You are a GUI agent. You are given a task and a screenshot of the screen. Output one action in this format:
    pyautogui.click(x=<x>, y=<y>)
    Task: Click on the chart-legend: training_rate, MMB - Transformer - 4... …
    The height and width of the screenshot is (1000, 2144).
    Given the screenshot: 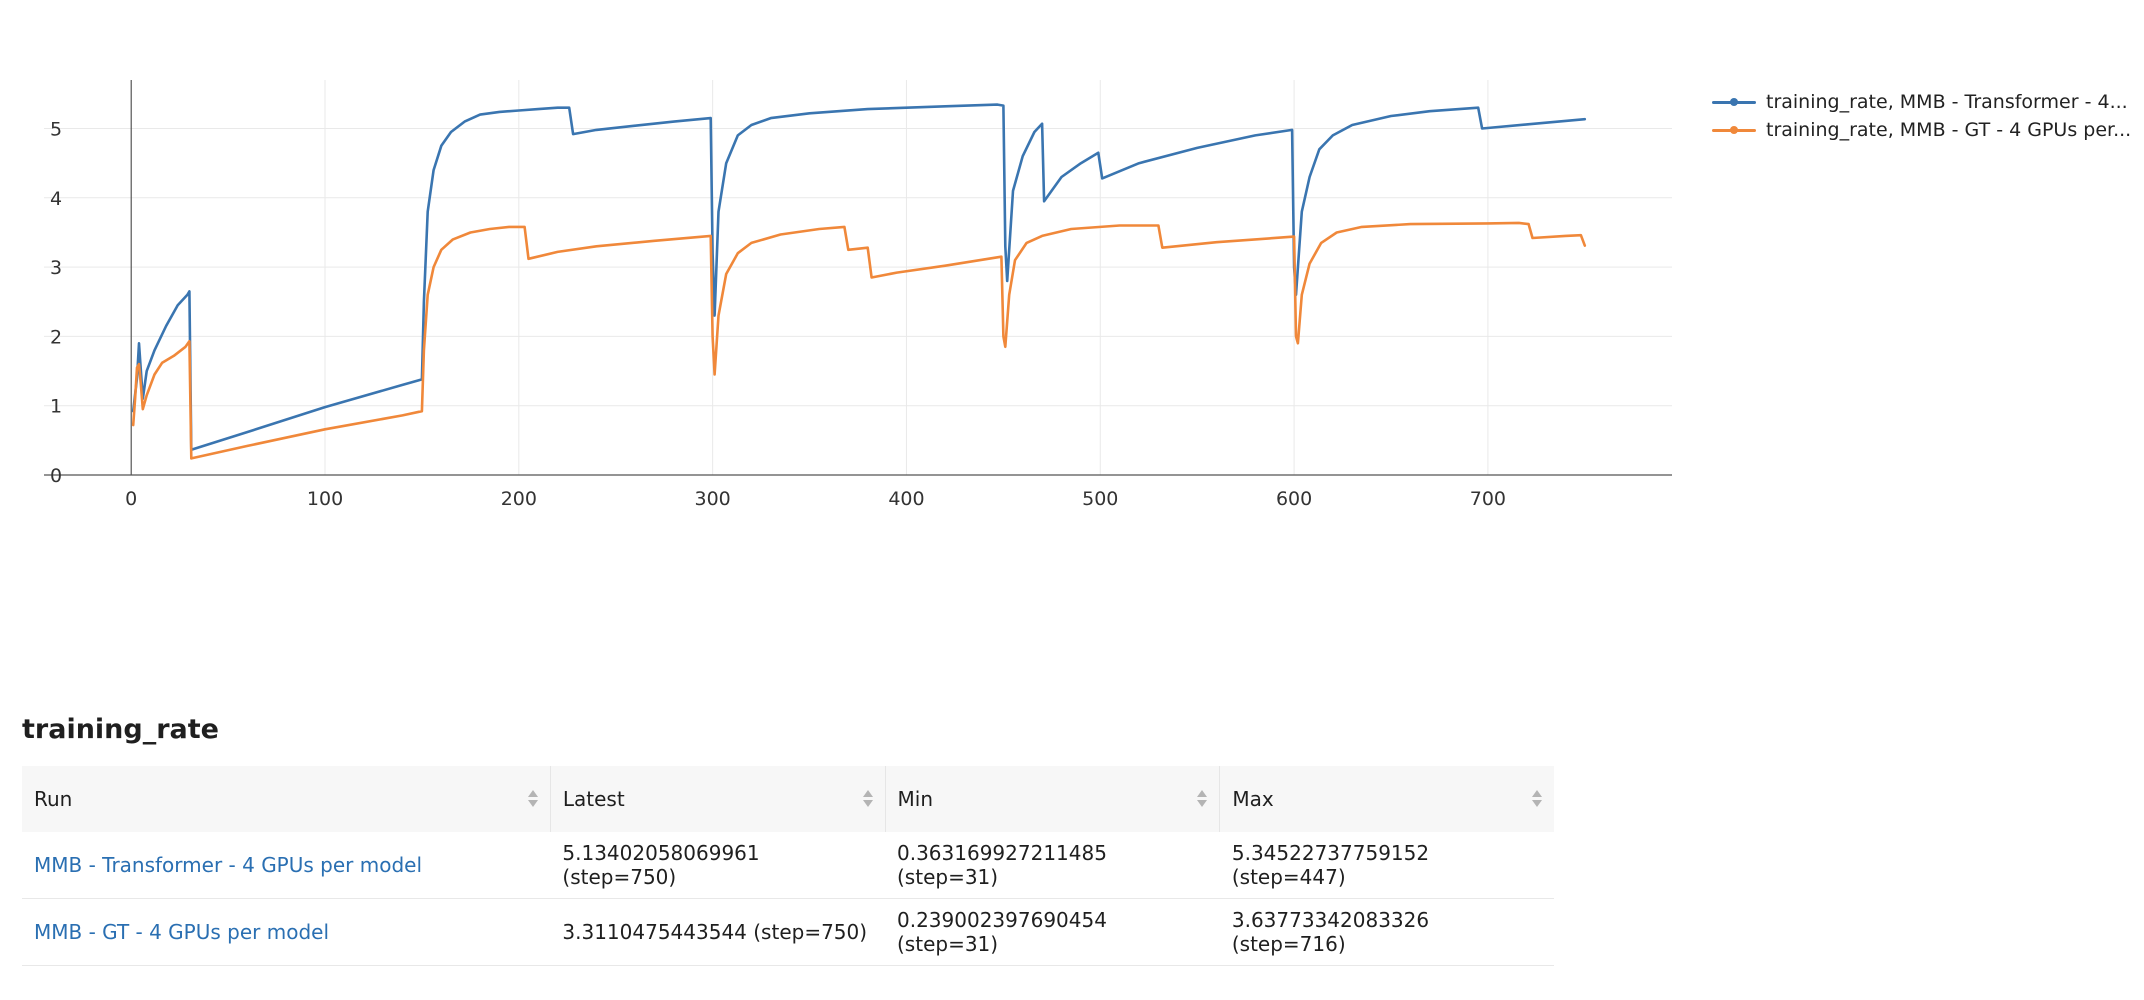 What is the action you would take?
    pyautogui.click(x=1921, y=116)
    